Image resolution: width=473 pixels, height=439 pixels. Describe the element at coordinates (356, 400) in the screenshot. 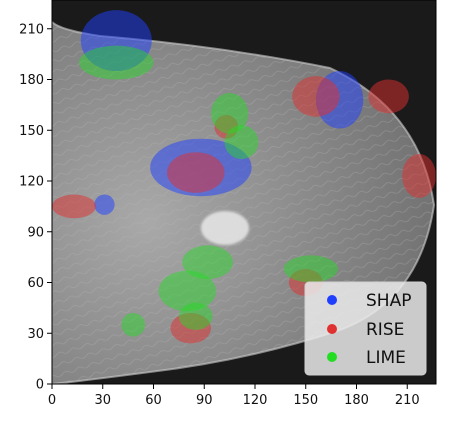

I see `x-tick-label: 180` at that location.